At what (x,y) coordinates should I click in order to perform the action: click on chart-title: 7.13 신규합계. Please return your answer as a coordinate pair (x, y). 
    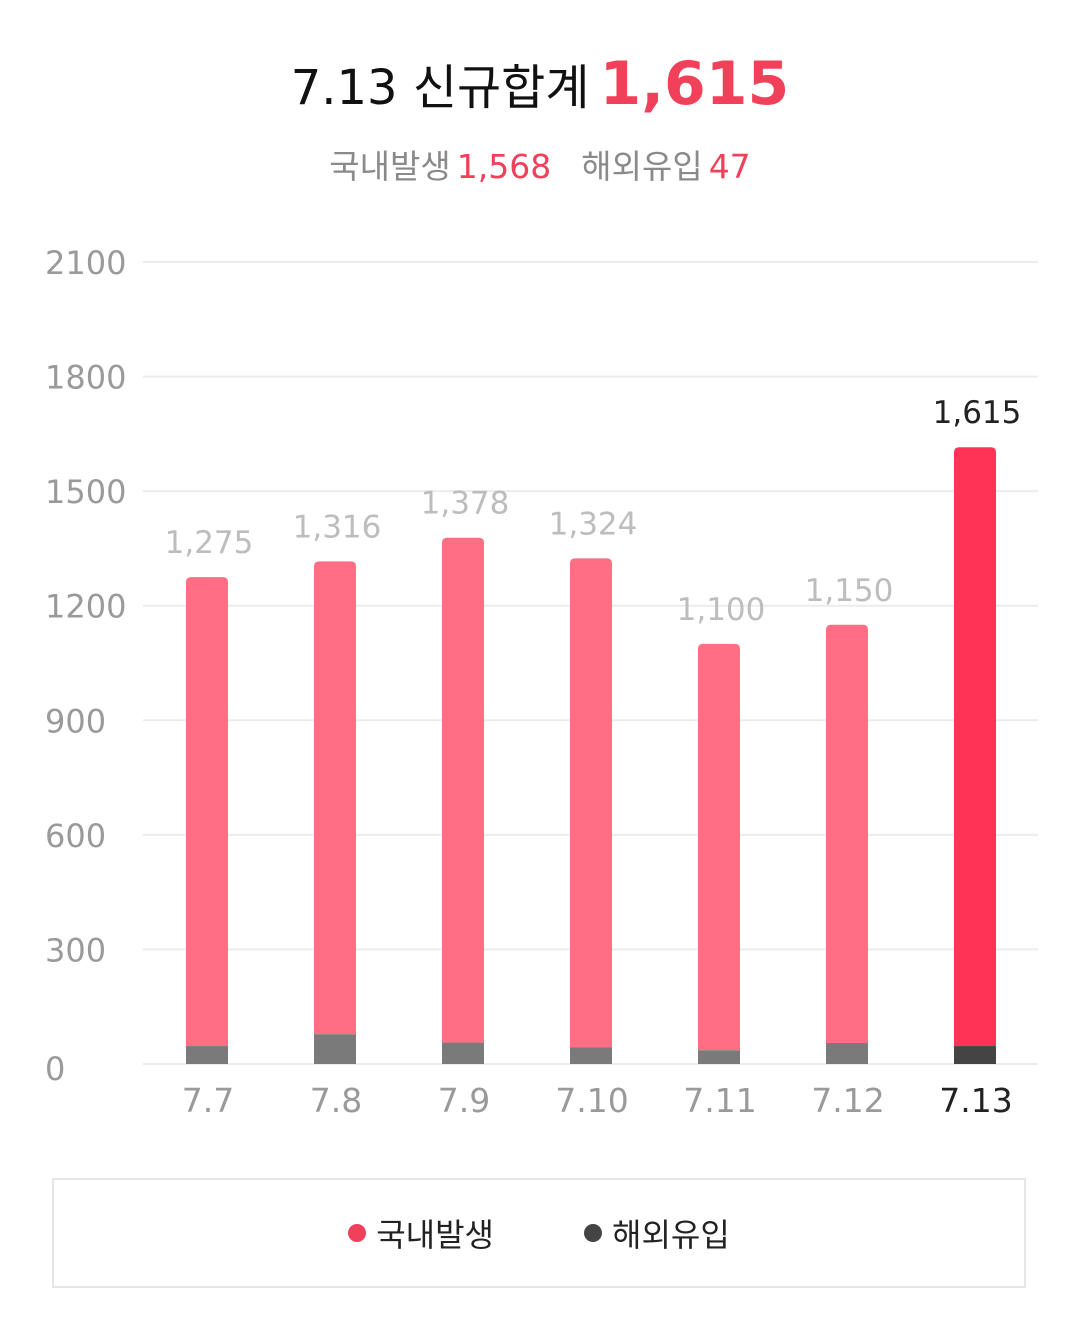
    Looking at the image, I should click on (440, 88).